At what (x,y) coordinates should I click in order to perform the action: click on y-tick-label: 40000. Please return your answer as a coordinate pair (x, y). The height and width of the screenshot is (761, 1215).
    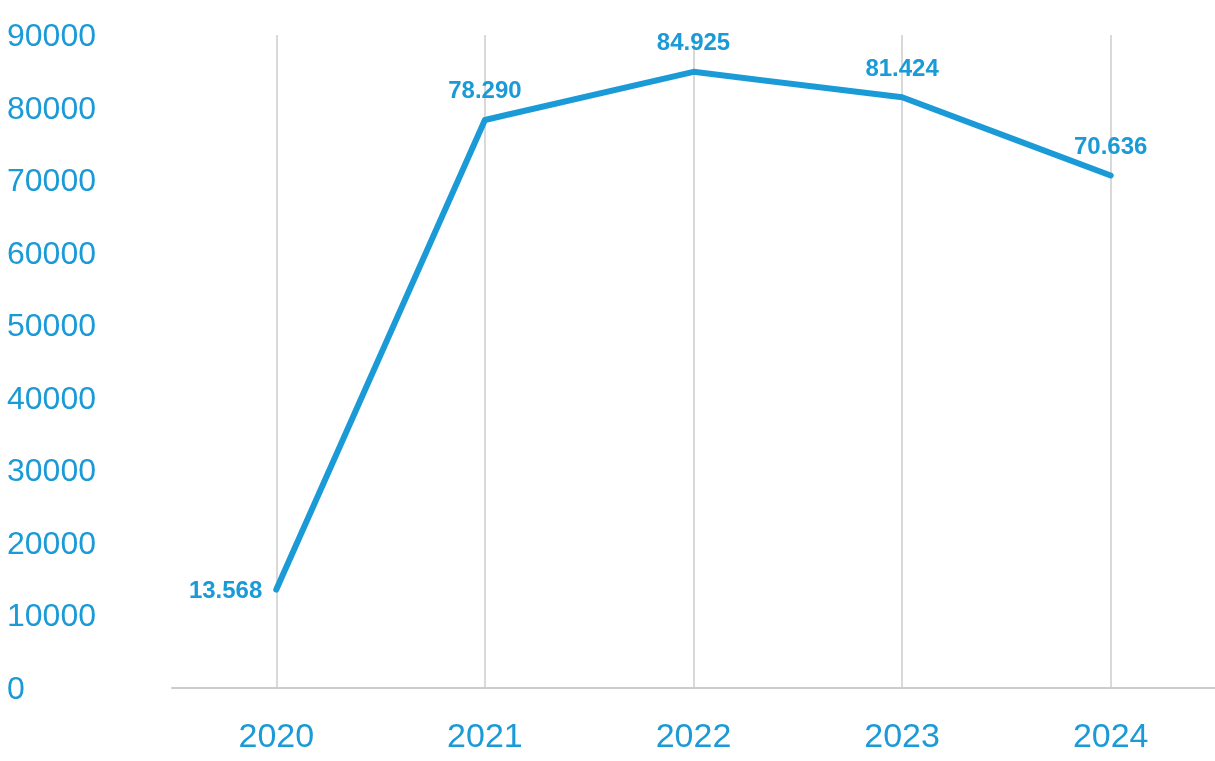
    Looking at the image, I should click on (51, 397).